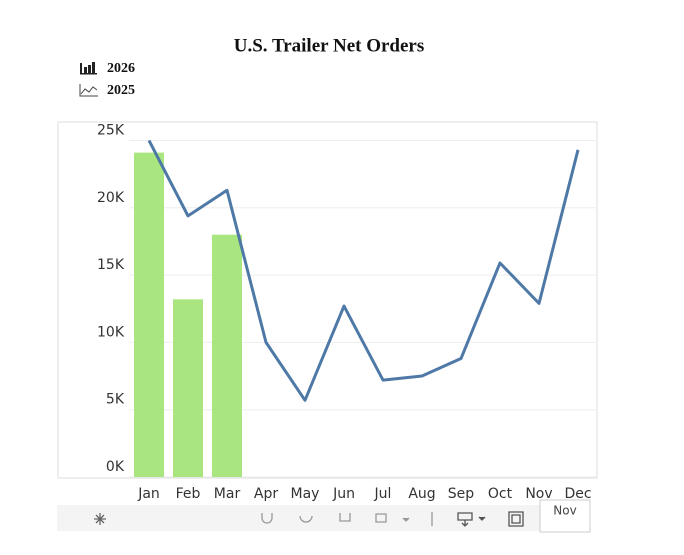 The height and width of the screenshot is (555, 684). I want to click on legend-label: 2026, so click(121, 68).